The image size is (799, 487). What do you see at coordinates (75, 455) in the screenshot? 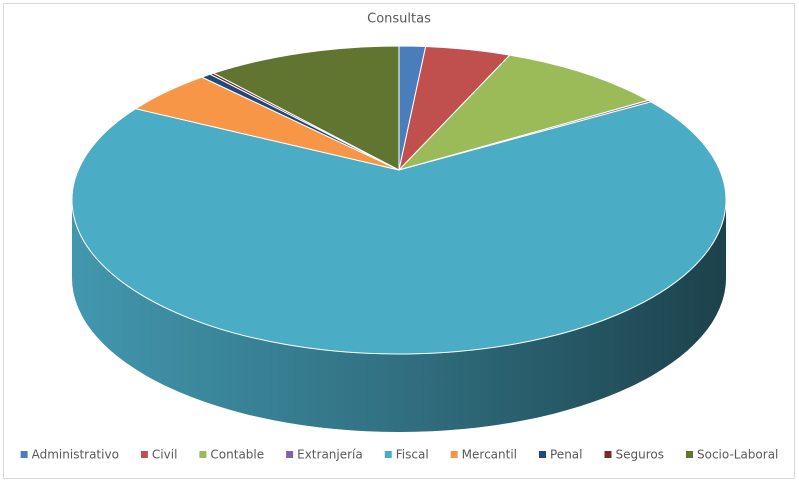
I see `legend-label: Administrativo` at bounding box center [75, 455].